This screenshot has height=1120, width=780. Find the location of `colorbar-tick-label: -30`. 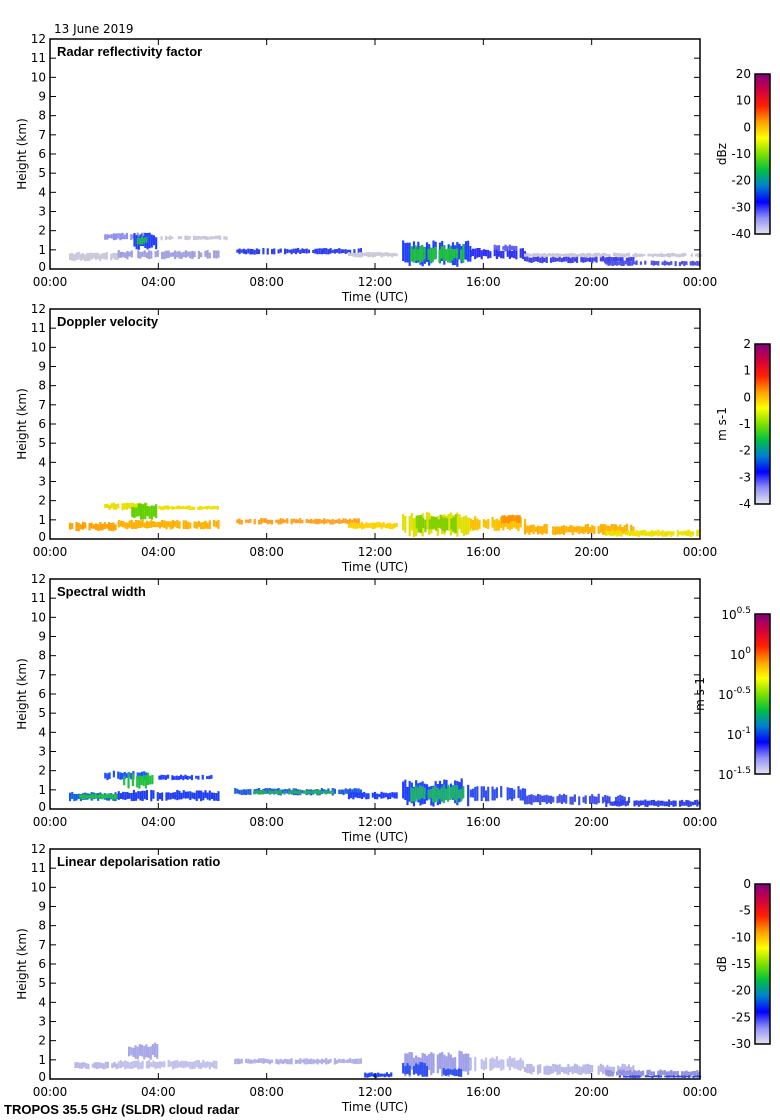

colorbar-tick-label: -30 is located at coordinates (741, 1044).